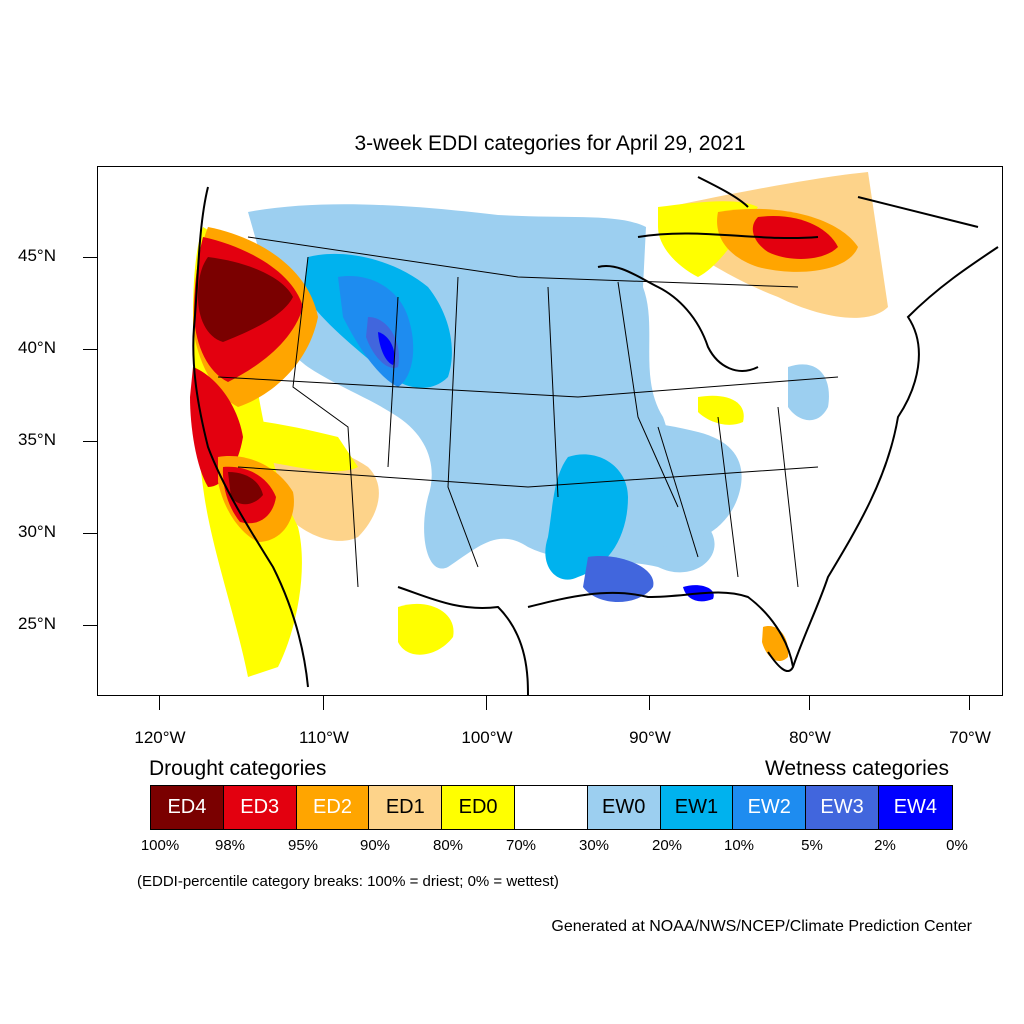 This screenshot has height=1024, width=1024. What do you see at coordinates (487, 737) in the screenshot?
I see `lon-label-100w: 100°W` at bounding box center [487, 737].